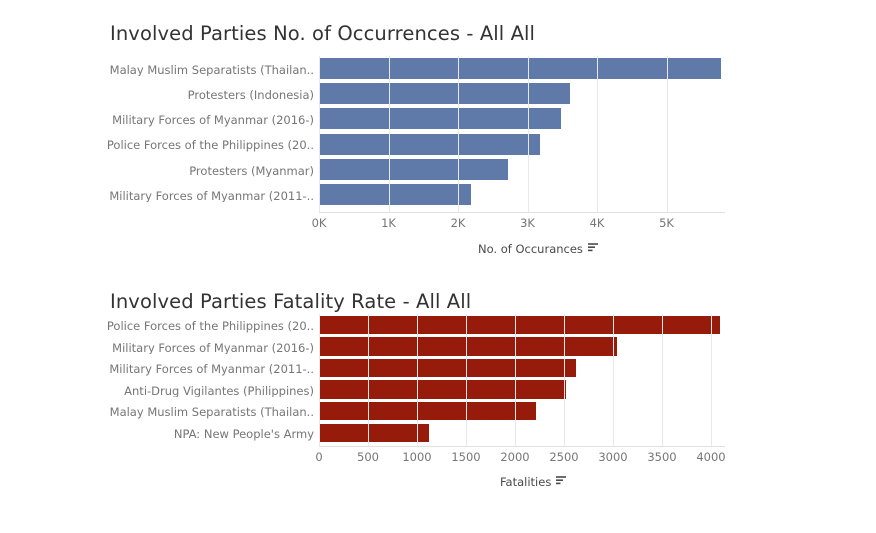 This screenshot has width=876, height=533. What do you see at coordinates (515, 457) in the screenshot?
I see `tick-label: 2000` at bounding box center [515, 457].